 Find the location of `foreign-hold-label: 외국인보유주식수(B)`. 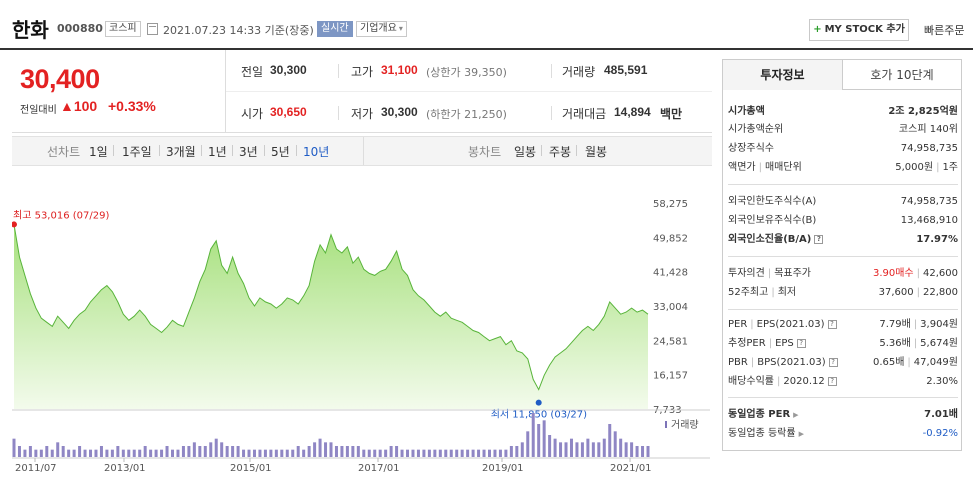

foreign-hold-label: 외국인보유주식수(B) is located at coordinates (772, 220).